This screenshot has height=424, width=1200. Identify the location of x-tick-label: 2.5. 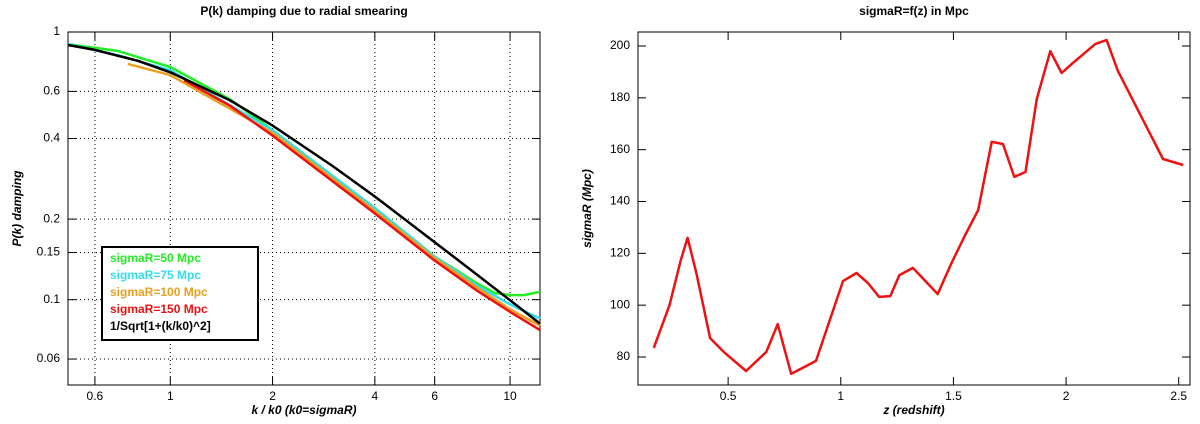
(1178, 396).